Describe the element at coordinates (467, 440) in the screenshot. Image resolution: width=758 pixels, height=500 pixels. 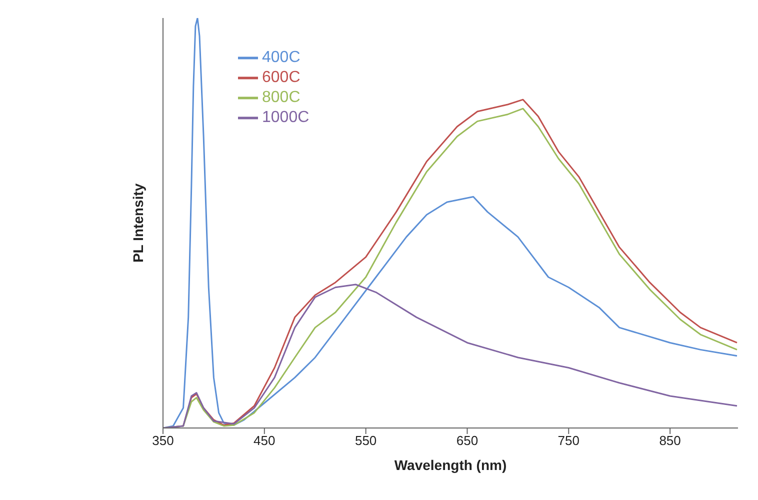
I see `x-tick-label: 650` at that location.